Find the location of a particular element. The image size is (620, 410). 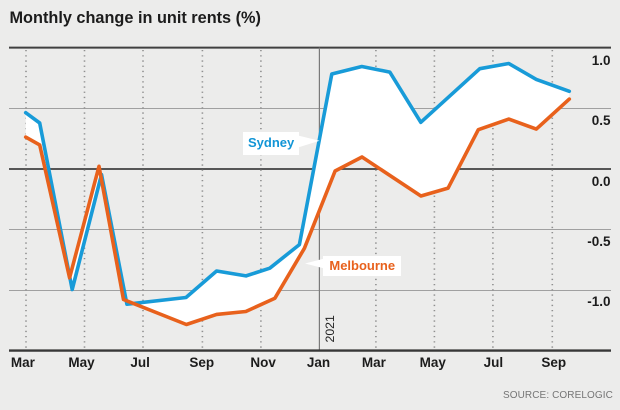

svg-text: 2021 is located at coordinates (330, 329).